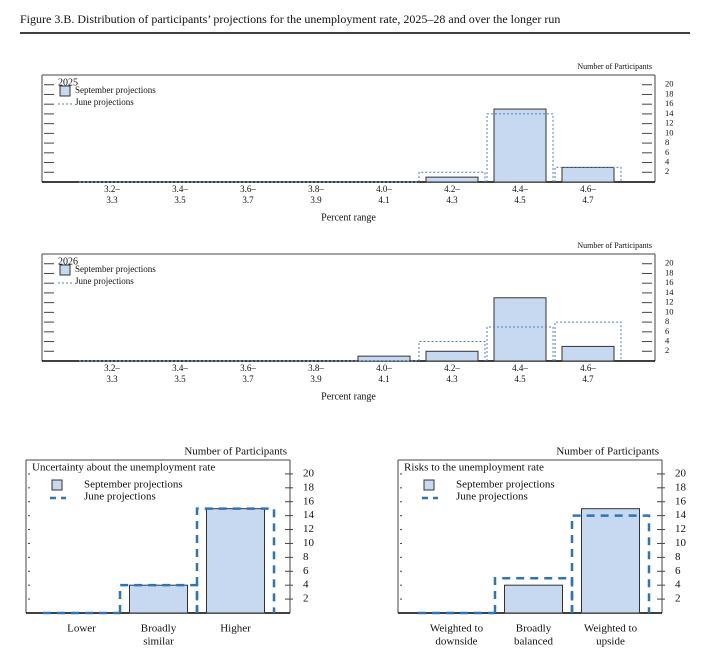 This screenshot has width=727, height=666. What do you see at coordinates (112, 189) in the screenshot?
I see `x-tick-label: 3.2–` at bounding box center [112, 189].